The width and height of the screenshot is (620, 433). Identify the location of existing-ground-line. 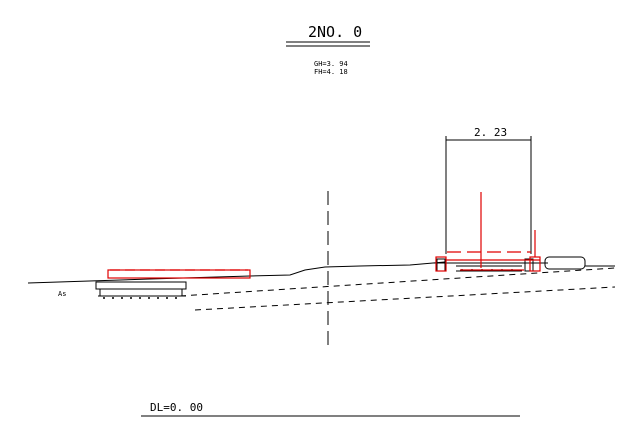
(236, 272).